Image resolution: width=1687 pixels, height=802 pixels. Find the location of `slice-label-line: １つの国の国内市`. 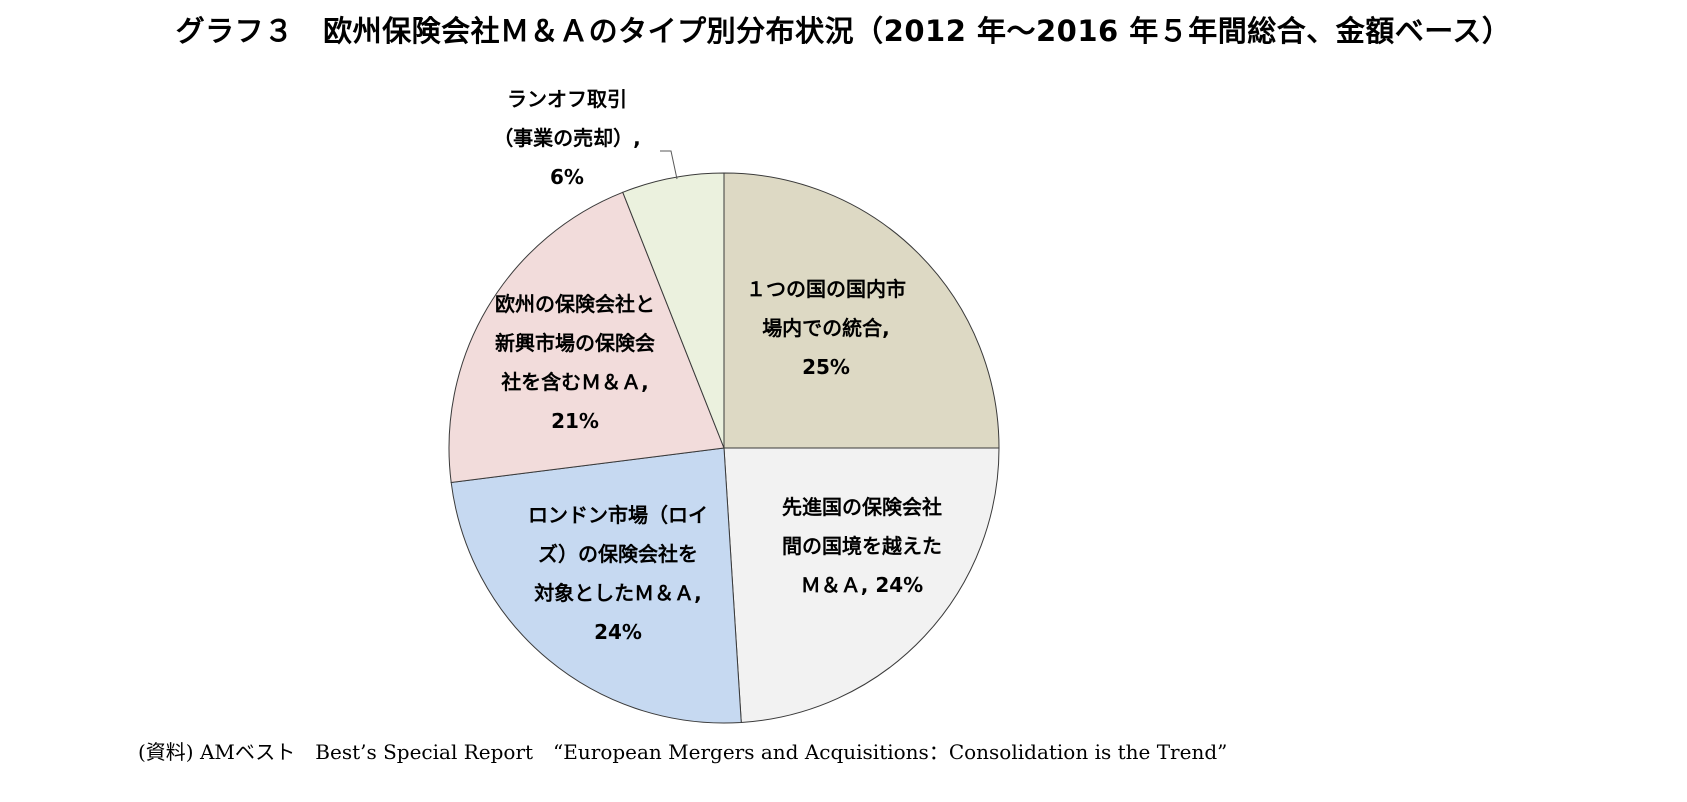

slice-label-line: １つの国の国内市 is located at coordinates (826, 289).